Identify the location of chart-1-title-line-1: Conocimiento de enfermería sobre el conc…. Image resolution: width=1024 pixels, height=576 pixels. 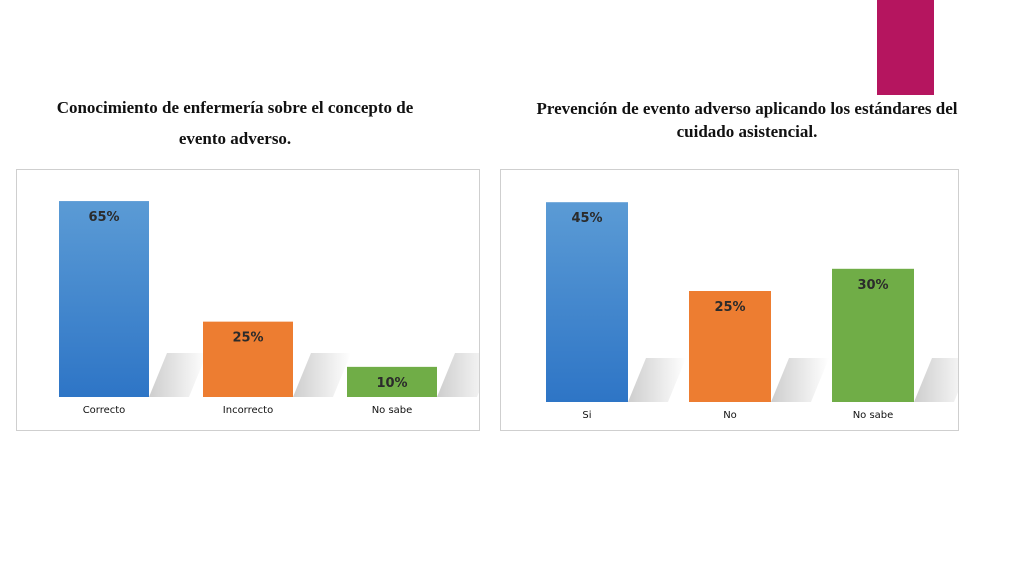
(235, 107).